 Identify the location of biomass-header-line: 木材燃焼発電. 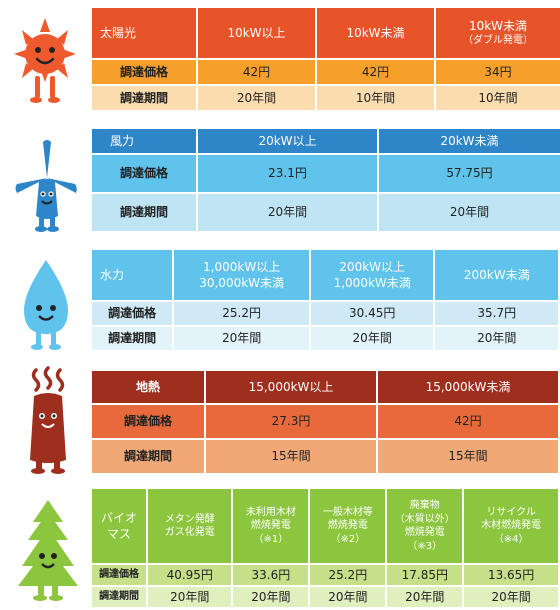
(511, 526).